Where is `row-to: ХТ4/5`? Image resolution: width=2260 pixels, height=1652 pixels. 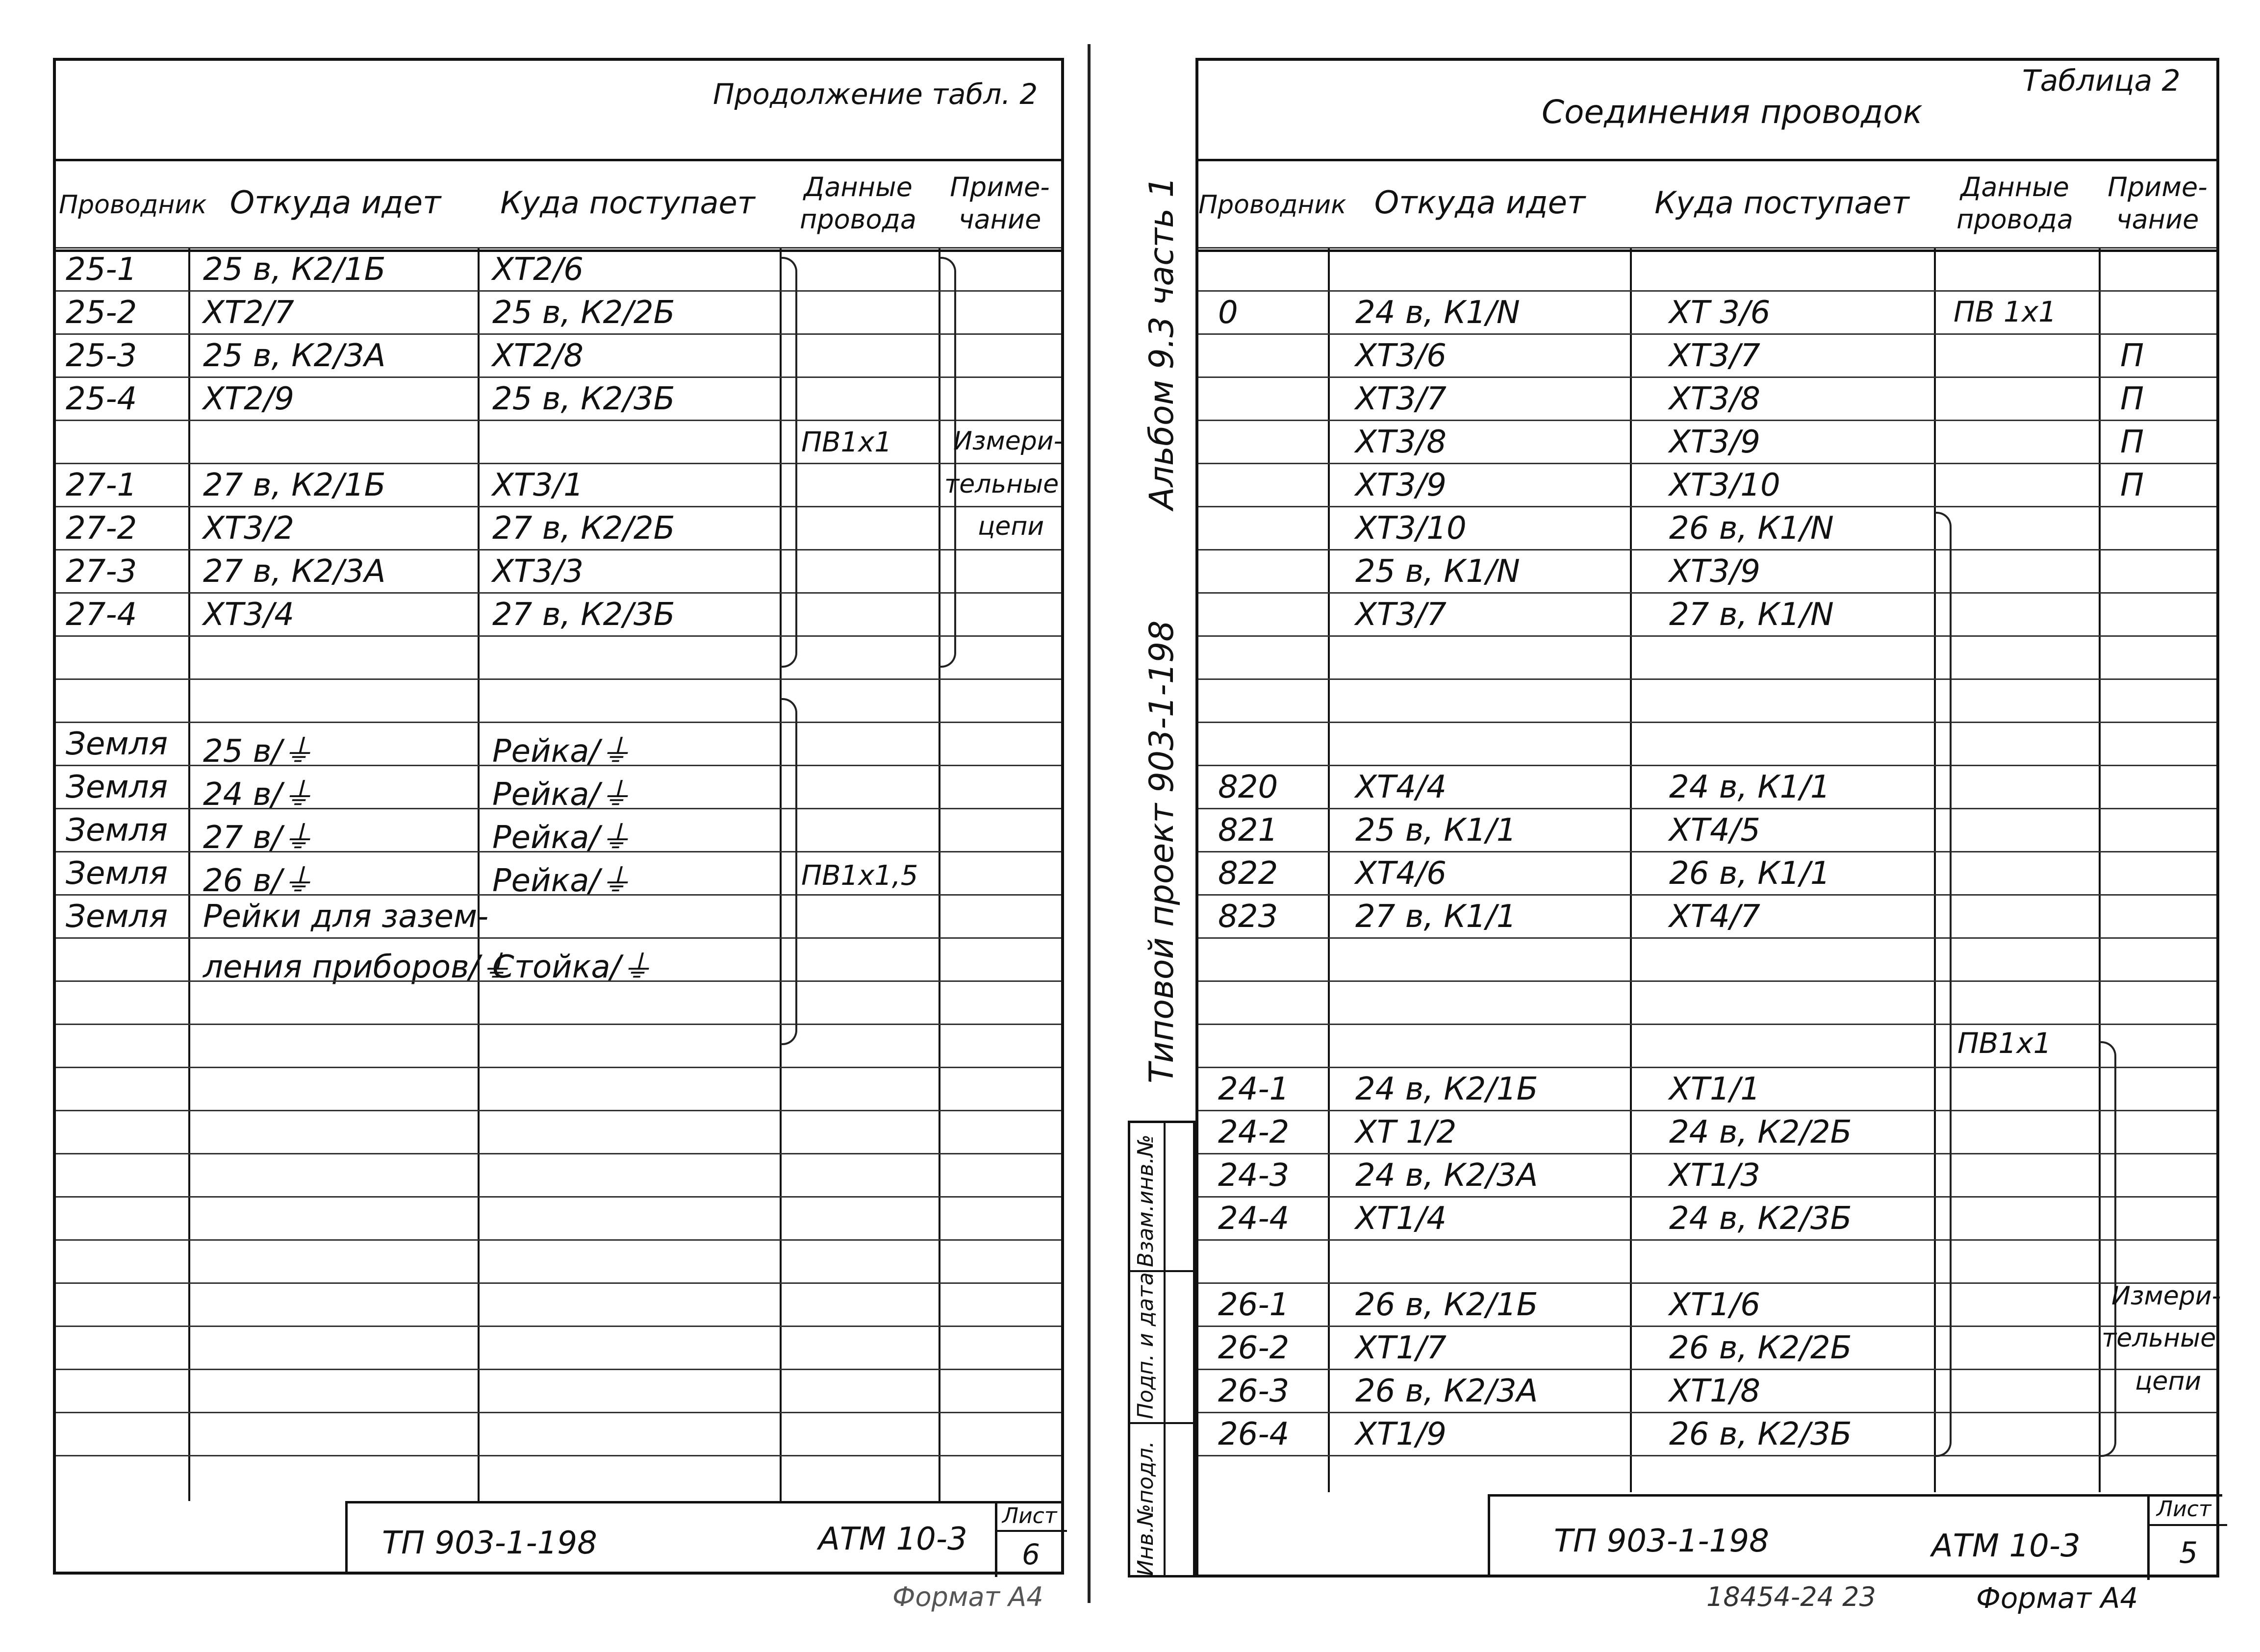 row-to: ХТ4/5 is located at coordinates (1714, 830).